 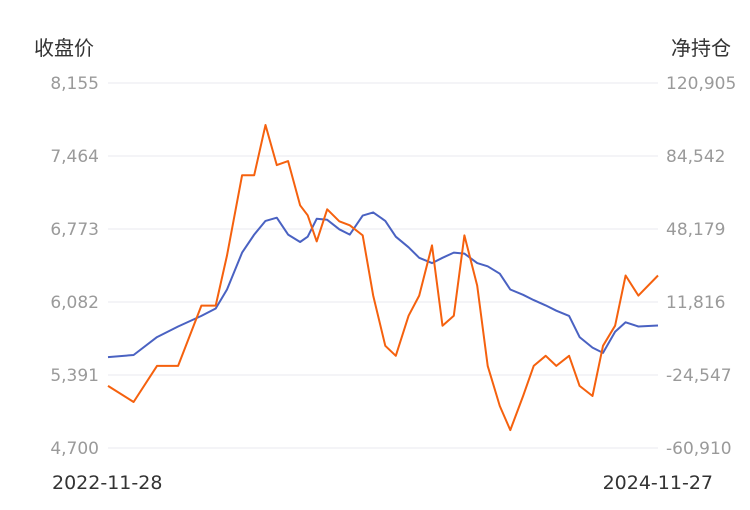 What do you see at coordinates (701, 84) in the screenshot?
I see `y-right-tick-label: 120,905` at bounding box center [701, 84].